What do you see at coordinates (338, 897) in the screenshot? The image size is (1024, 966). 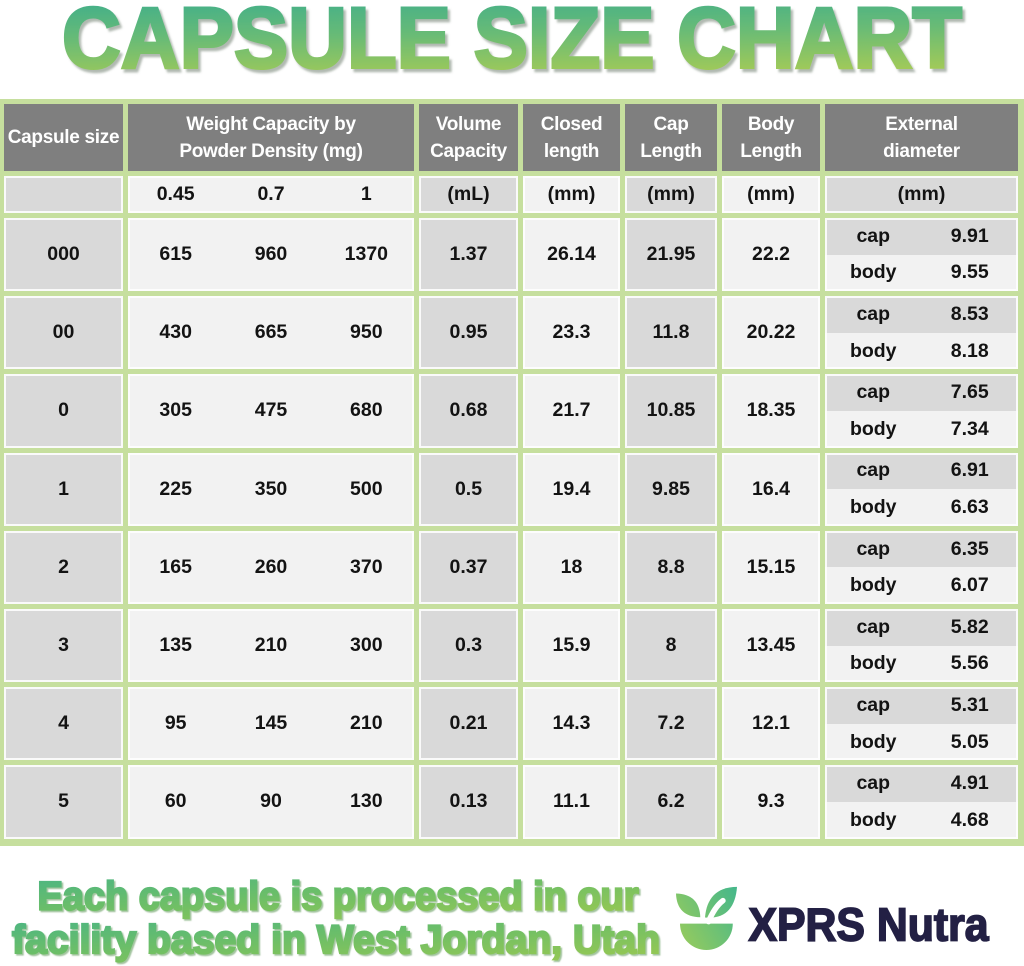 I see `svg-text:Each capsule is processed in o: Each capsule is processed in our` at bounding box center [338, 897].